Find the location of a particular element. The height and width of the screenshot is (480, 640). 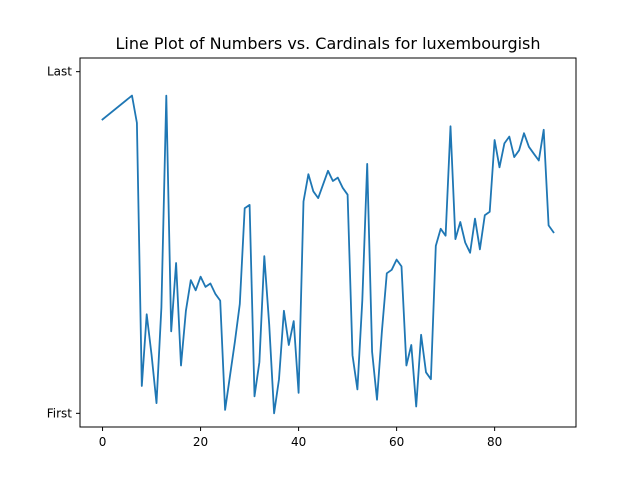

x-tick-label: 80 is located at coordinates (494, 442).